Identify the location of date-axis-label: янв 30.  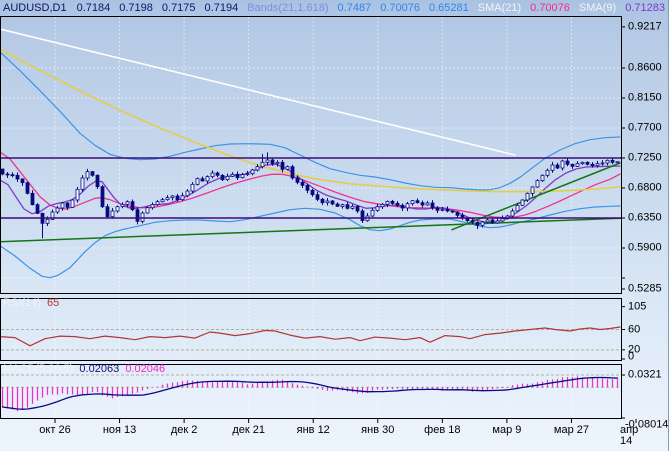
(378, 430).